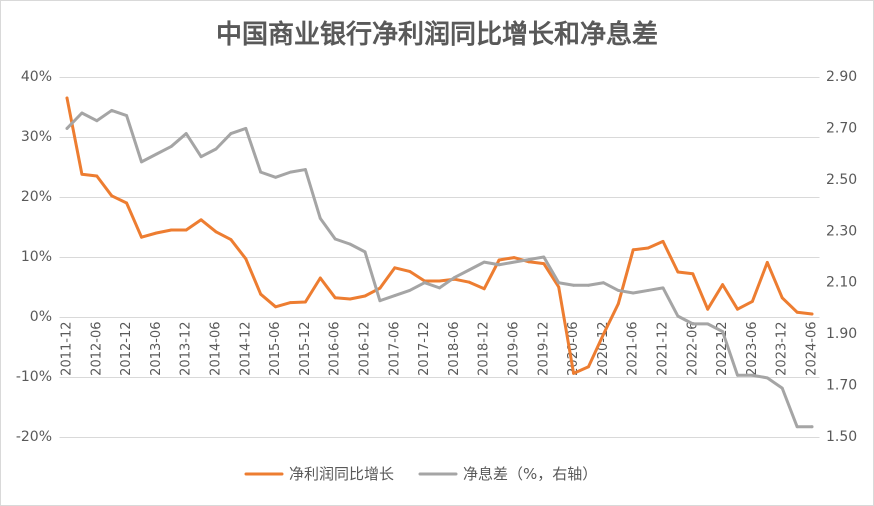  Describe the element at coordinates (437, 34) in the screenshot. I see `chart-title: 中国商业银行净利润同比增长和净息差` at that location.